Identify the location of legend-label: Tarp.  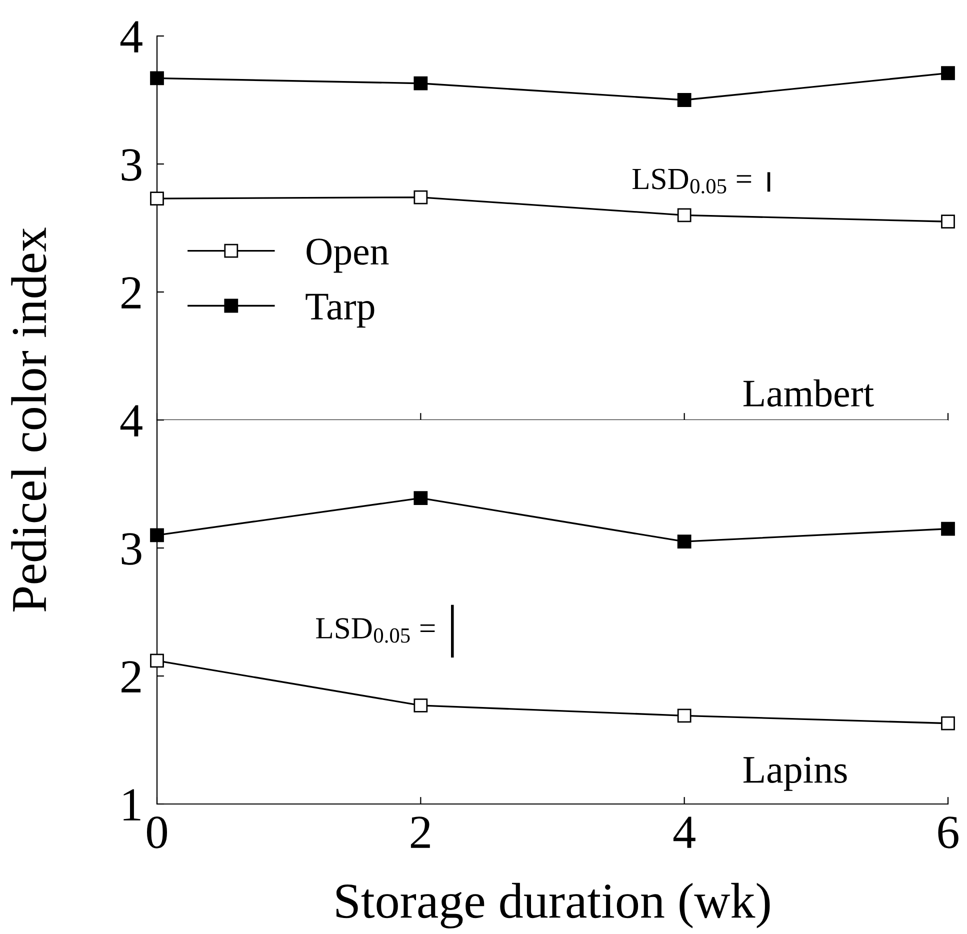
(340, 311).